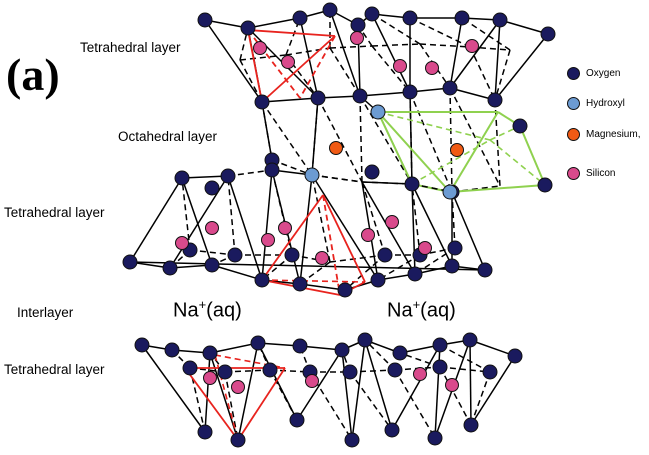 This screenshot has height=455, width=649. Describe the element at coordinates (601, 173) in the screenshot. I see `legend-label: Silicon` at that location.